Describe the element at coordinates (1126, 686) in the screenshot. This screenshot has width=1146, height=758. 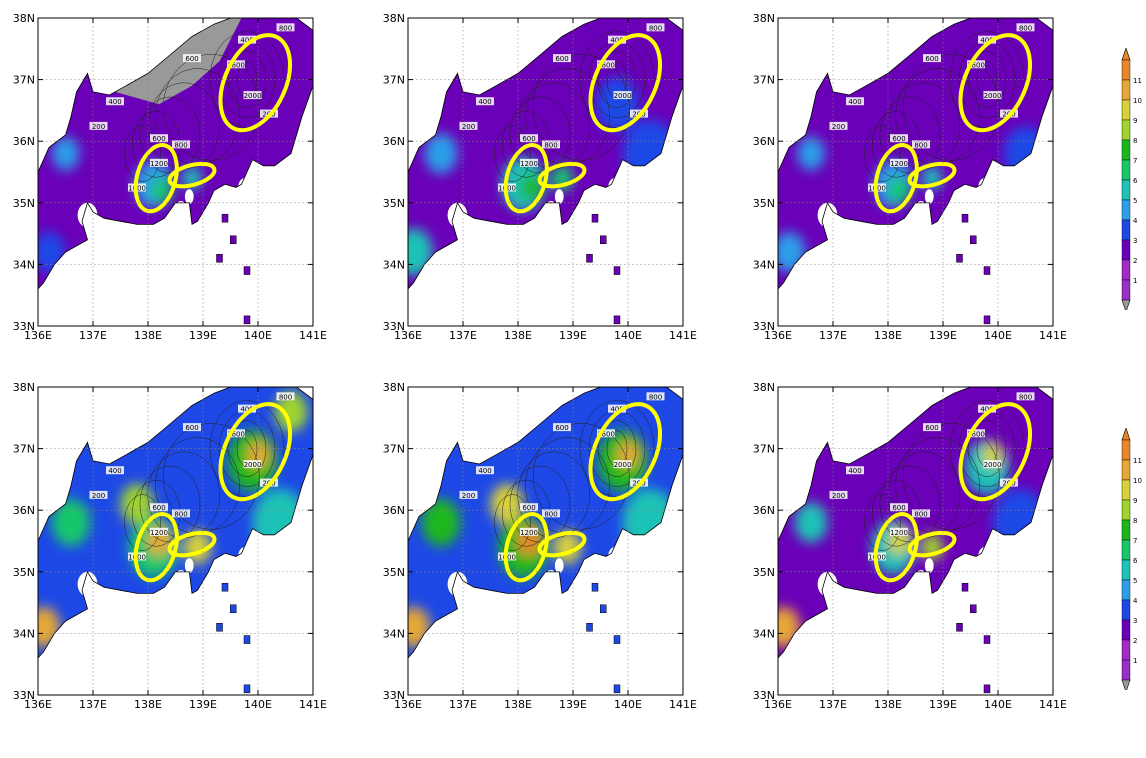
I see `colorbar-under-arrow` at that location.